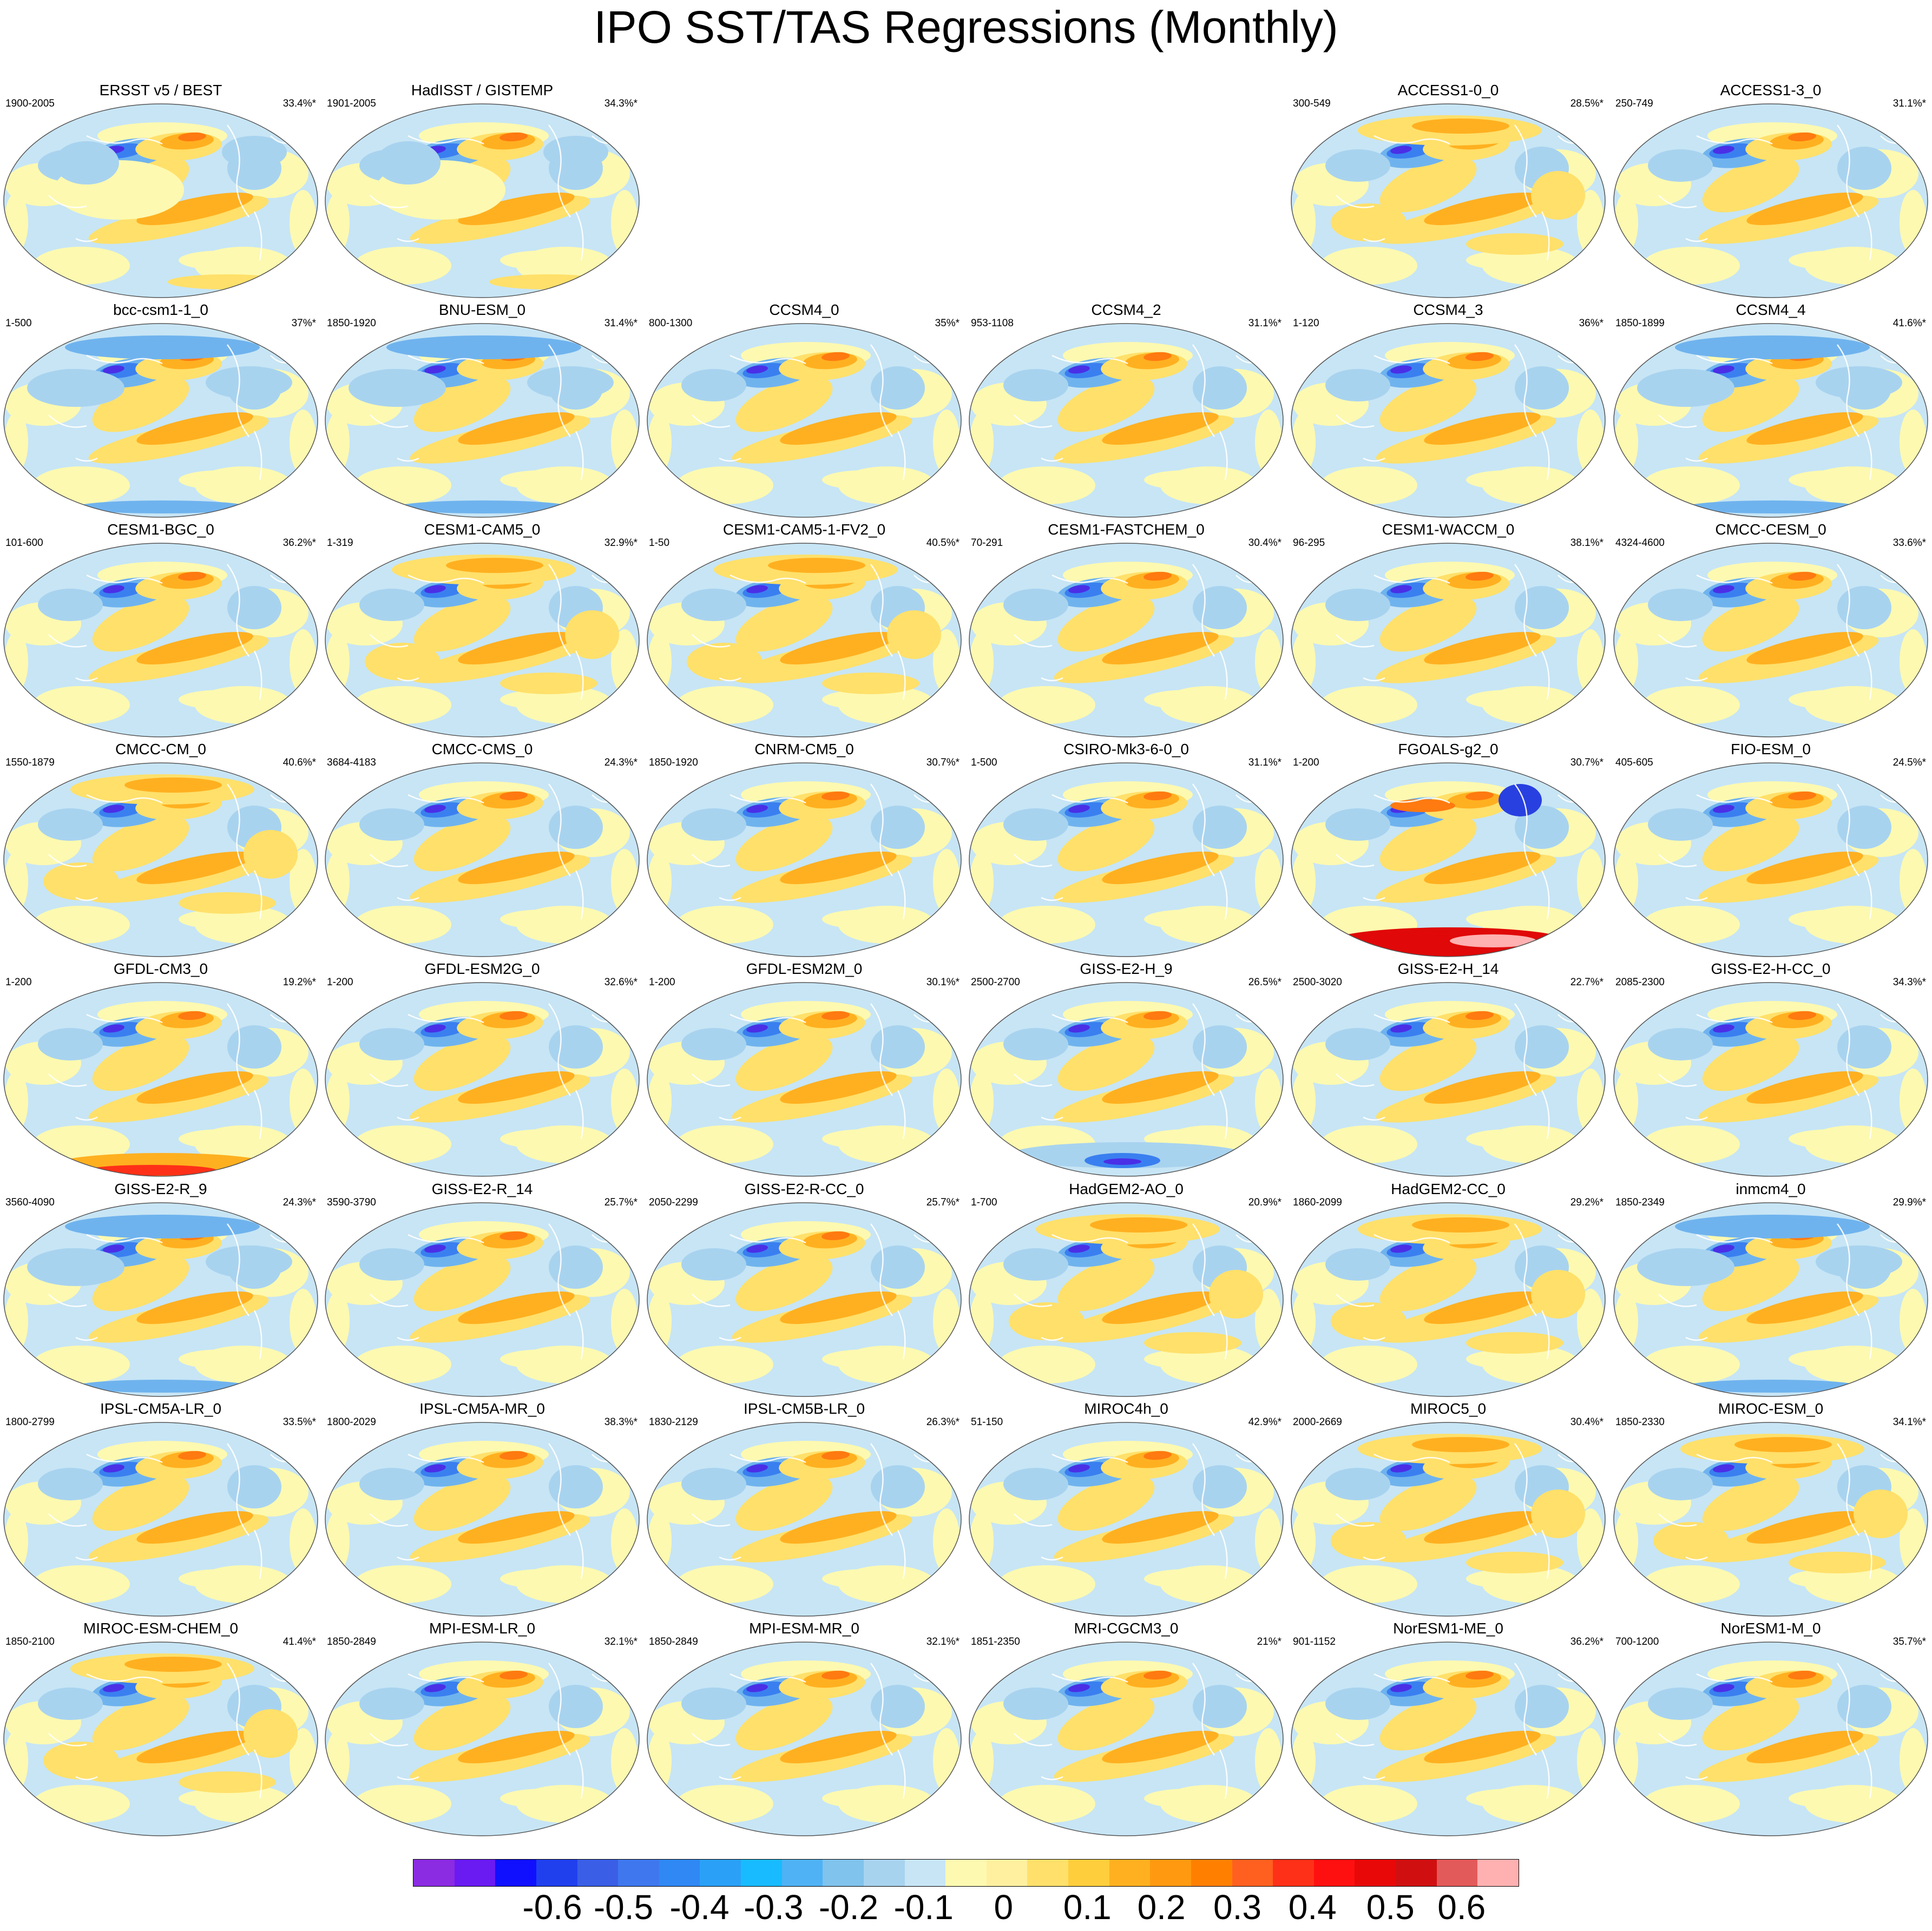 The image size is (1932, 1931). What do you see at coordinates (1770, 529) in the screenshot?
I see `panel-title: CMCC-CESM_0` at bounding box center [1770, 529].